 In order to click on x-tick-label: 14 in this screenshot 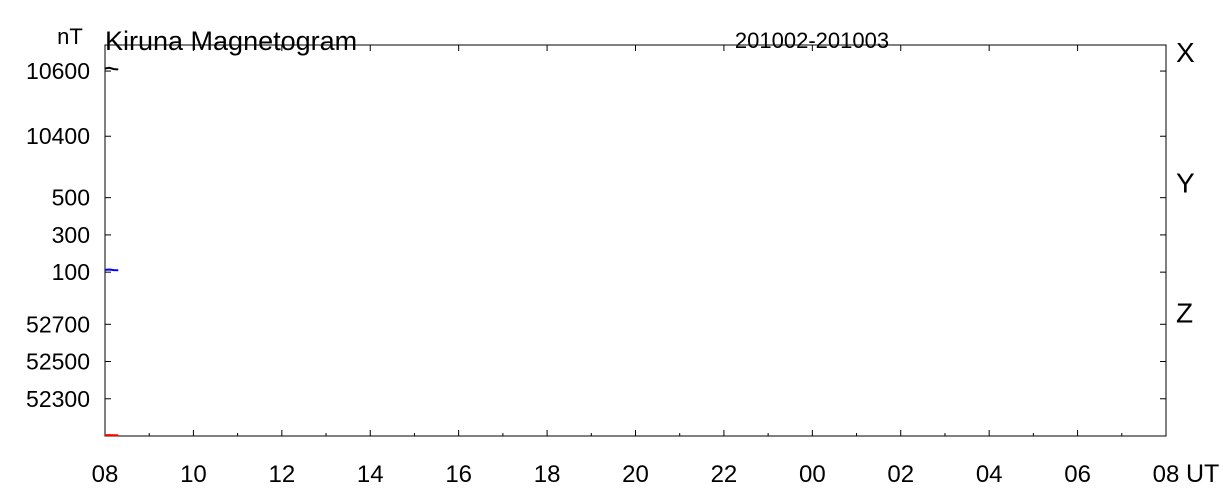, I will do `click(370, 474)`.